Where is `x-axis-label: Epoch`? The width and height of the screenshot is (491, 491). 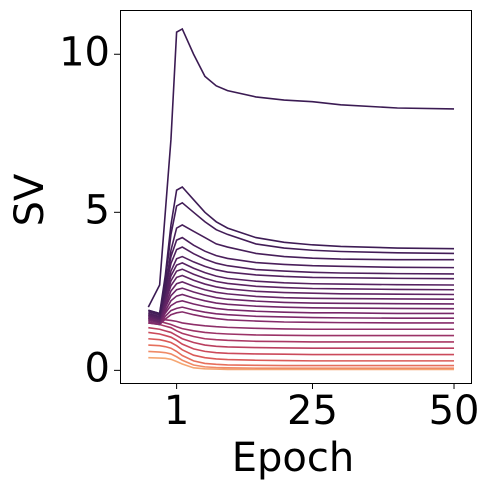
x-axis-label: Epoch is located at coordinates (293, 458).